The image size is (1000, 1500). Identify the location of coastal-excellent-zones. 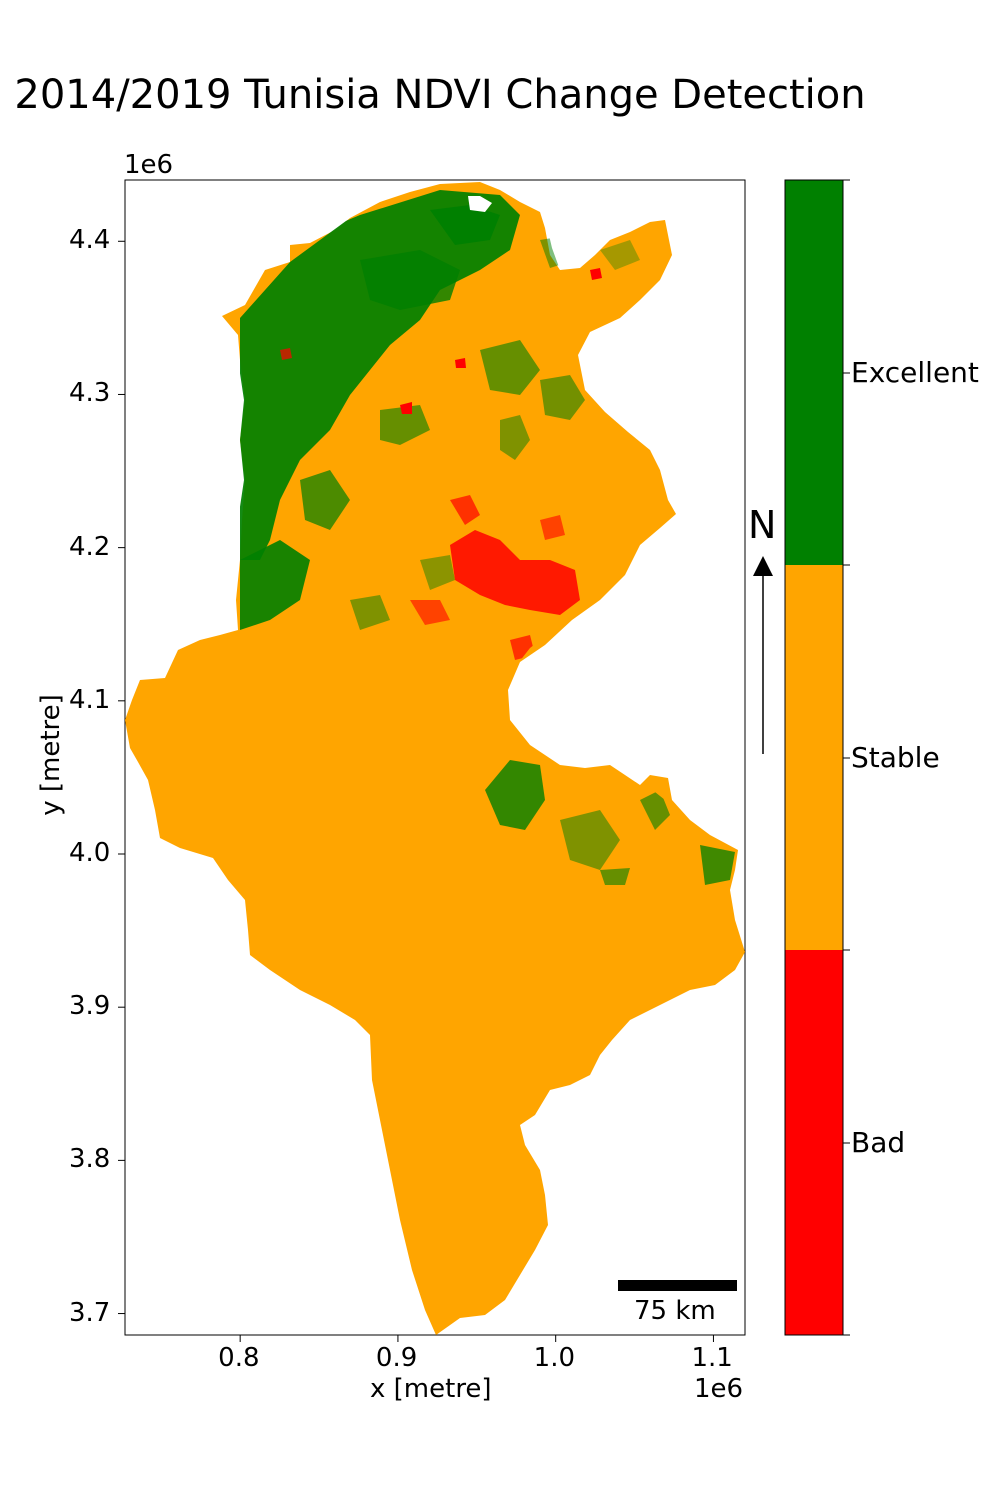
(610, 822).